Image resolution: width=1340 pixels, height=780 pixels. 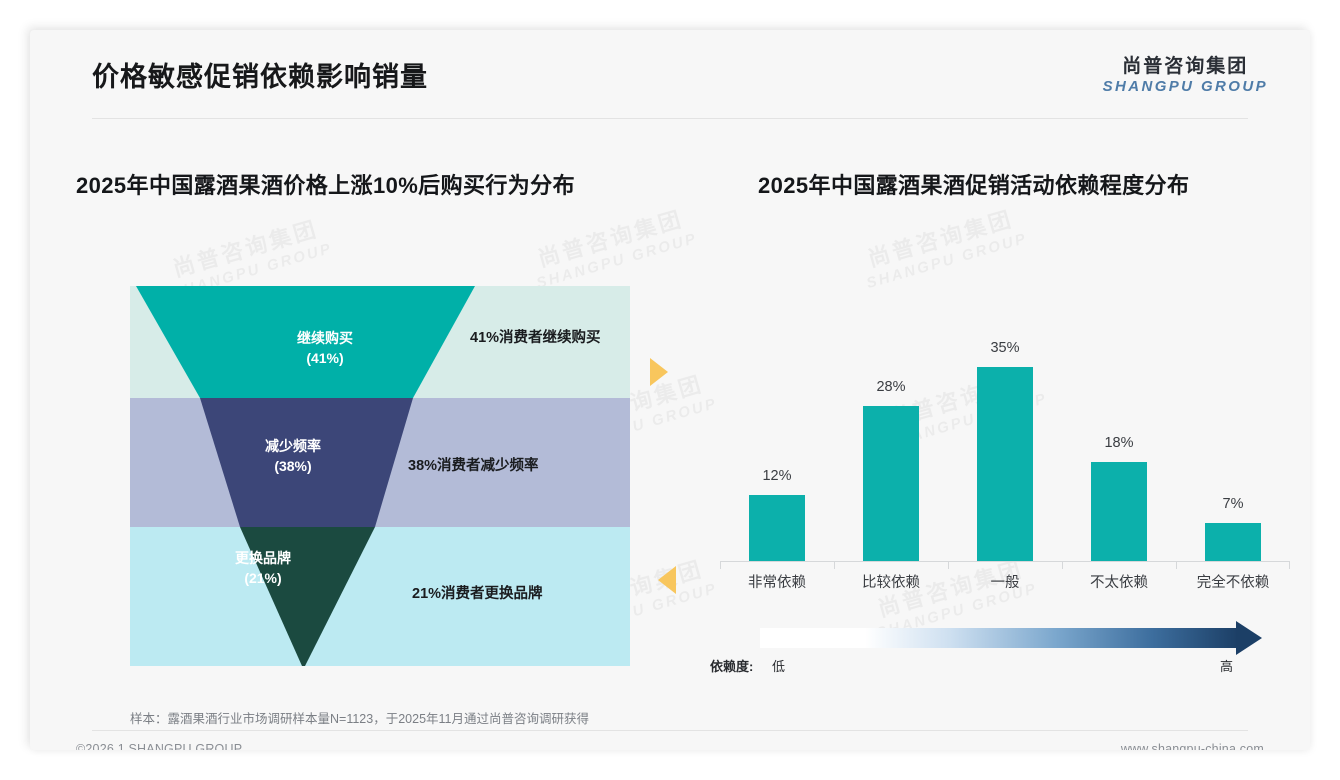 What do you see at coordinates (732, 666) in the screenshot?
I see `legend-title: 依赖度:` at bounding box center [732, 666].